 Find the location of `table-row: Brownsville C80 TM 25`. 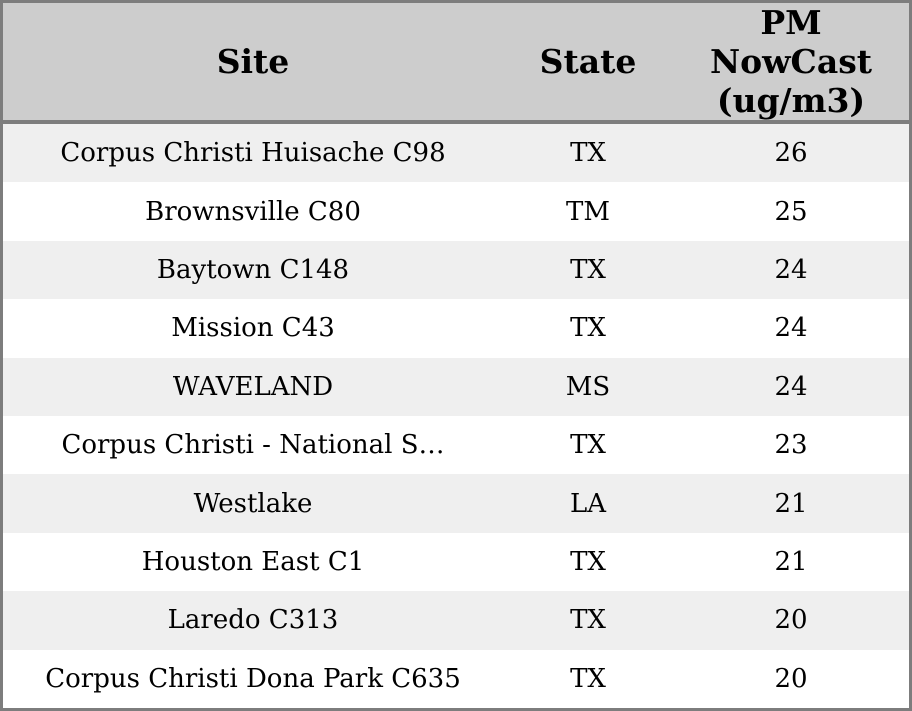

table-row: Brownsville C80 TM 25 is located at coordinates (456, 211).